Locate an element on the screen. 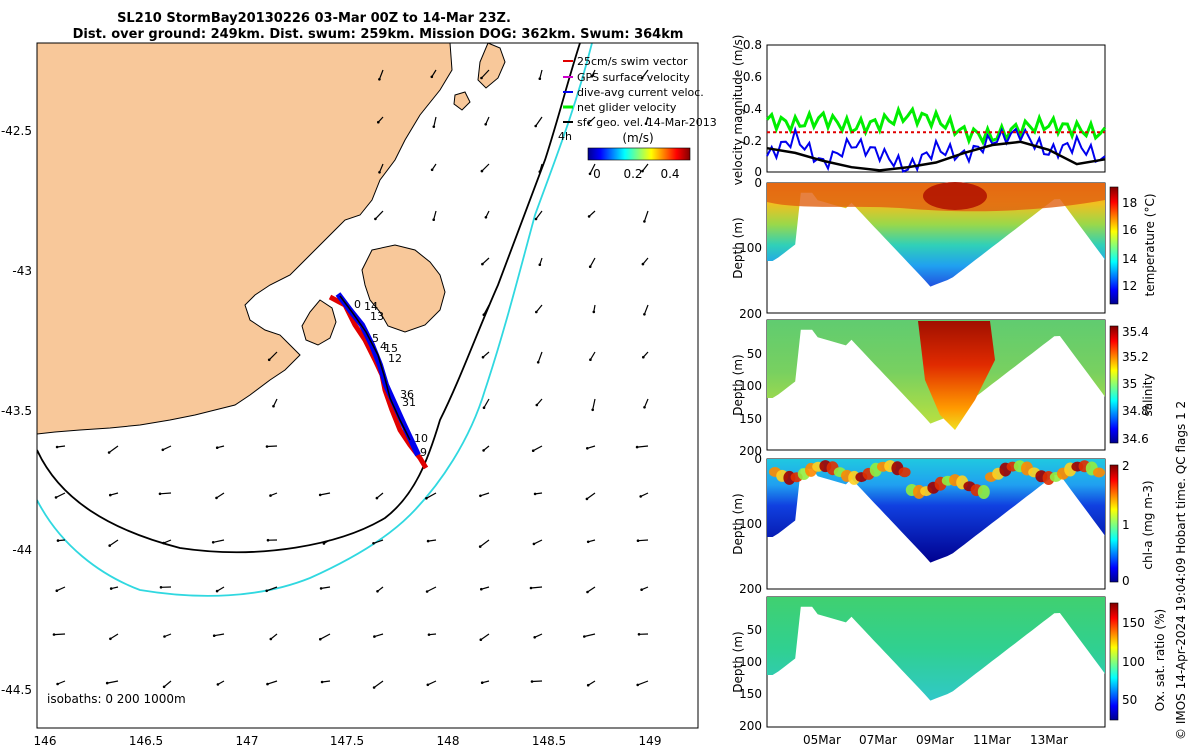 Image resolution: width=1200 pixels, height=750 pixels. x-tick: 148.5 is located at coordinates (549, 741).